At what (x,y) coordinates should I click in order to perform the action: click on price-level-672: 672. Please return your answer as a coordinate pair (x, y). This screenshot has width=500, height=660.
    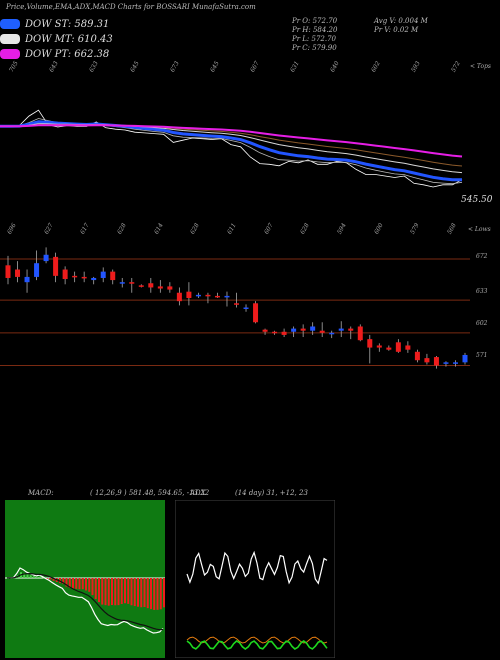
    Looking at the image, I should click on (482, 256).